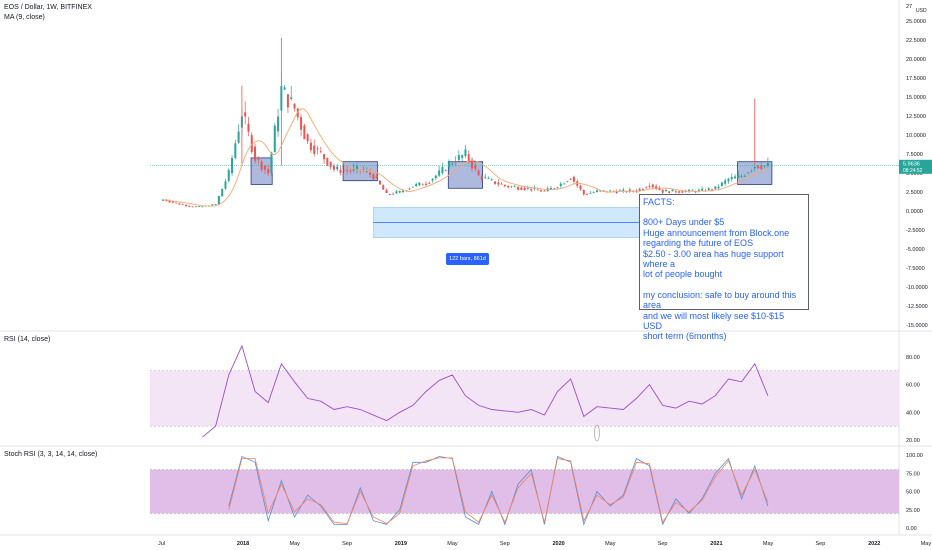 This screenshot has height=550, width=932. Describe the element at coordinates (914, 155) in the screenshot. I see `price-tick-label: 7.5000` at that location.